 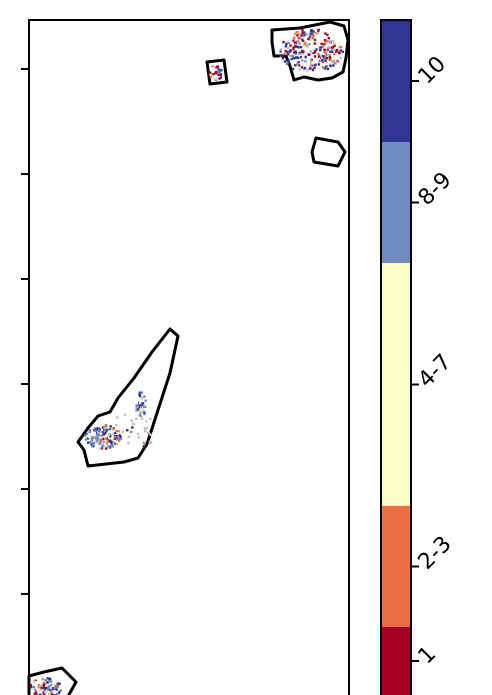 What do you see at coordinates (432, 70) in the screenshot?
I see `colorbar-label: 10` at bounding box center [432, 70].